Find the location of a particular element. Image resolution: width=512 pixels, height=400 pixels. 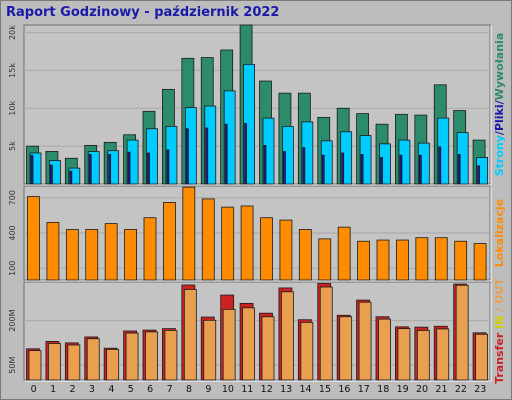

legend-lokalizacje: Lokalizacje is located at coordinates (499, 233).